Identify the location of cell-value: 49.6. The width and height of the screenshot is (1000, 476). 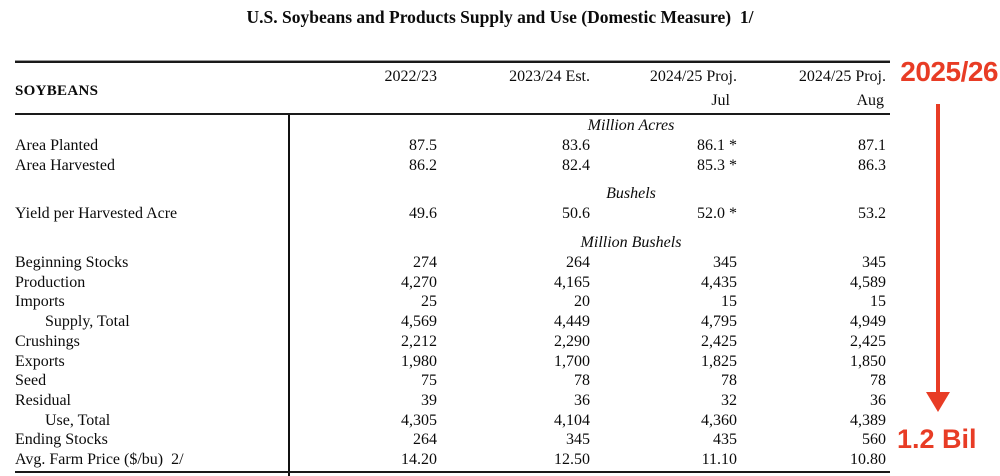
(423, 214).